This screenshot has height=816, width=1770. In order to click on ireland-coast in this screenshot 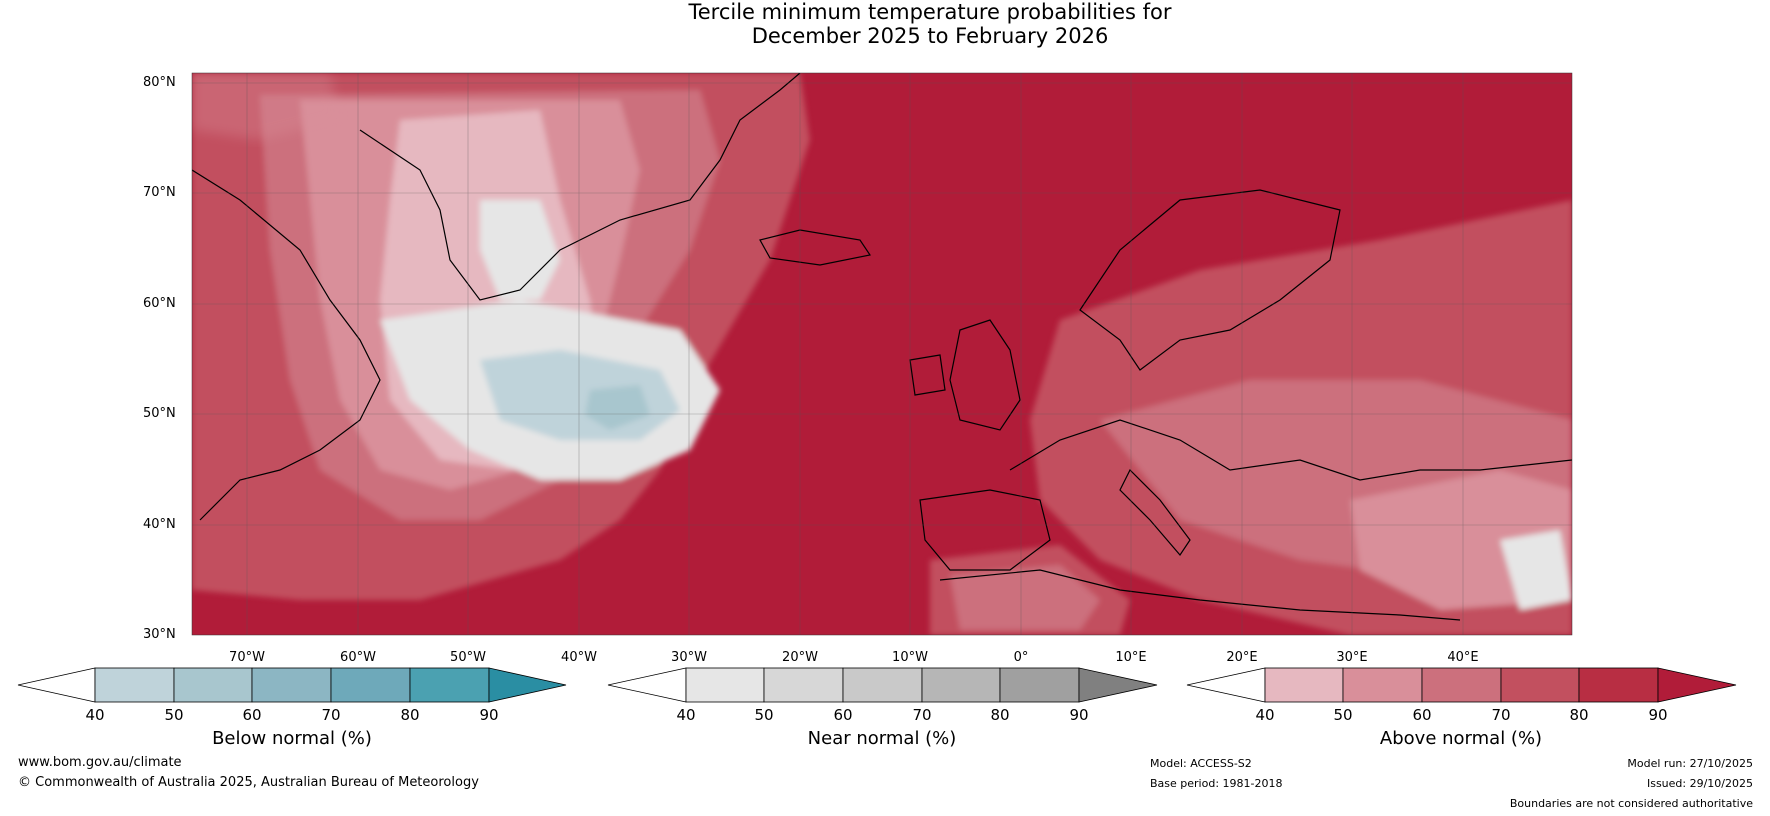, I will do `click(927, 375)`.